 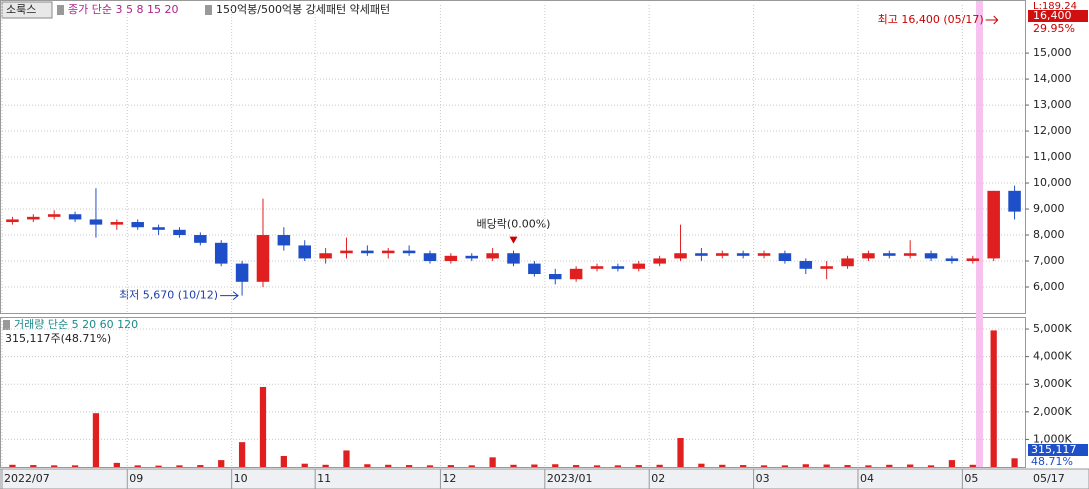 I want to click on max-arrow, so click(x=992, y=20).